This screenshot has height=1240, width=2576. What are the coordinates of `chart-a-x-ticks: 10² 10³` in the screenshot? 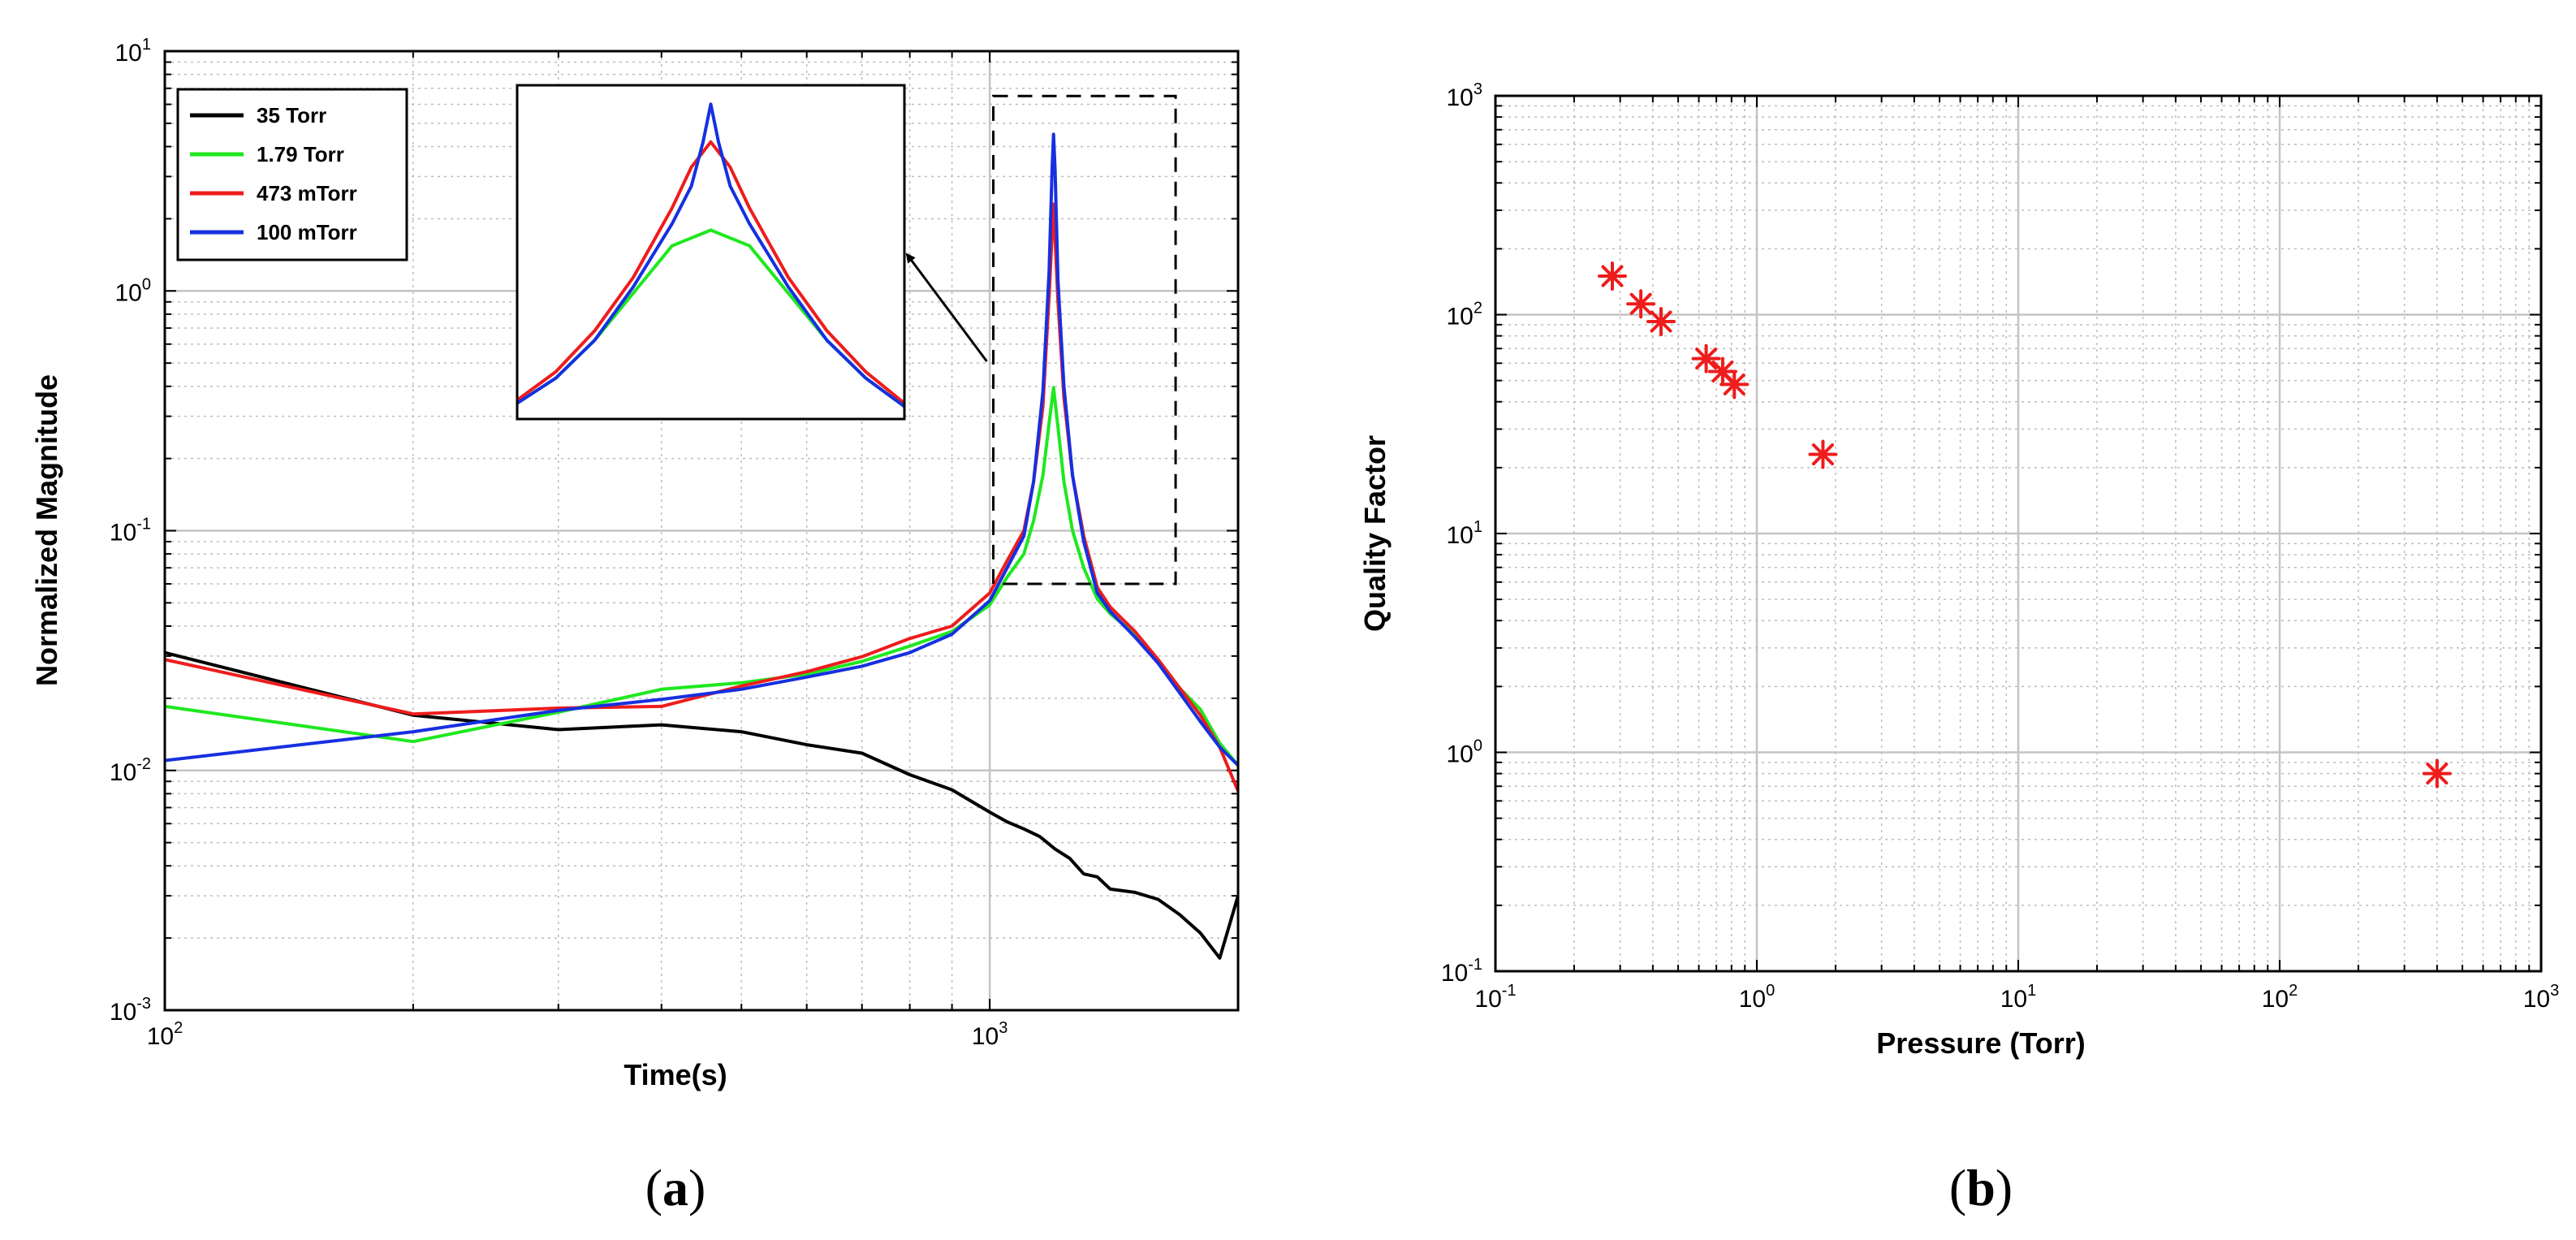 It's located at (577, 1034).